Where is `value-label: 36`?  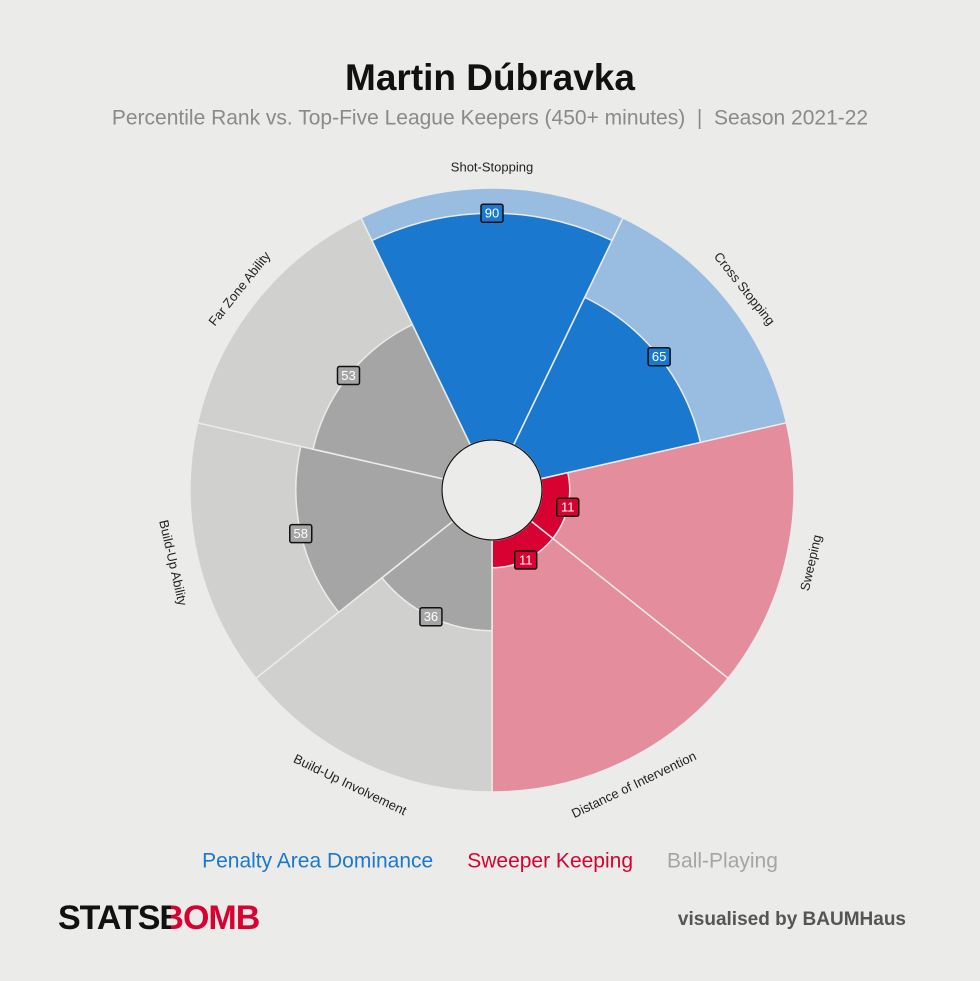
value-label: 36 is located at coordinates (431, 616).